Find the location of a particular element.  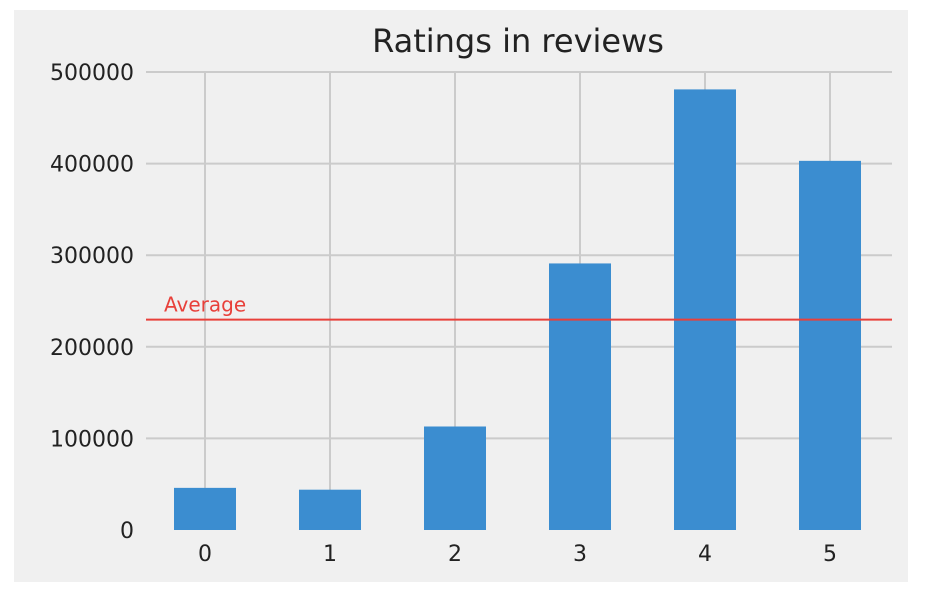

x-tick-label: 4 is located at coordinates (705, 554).